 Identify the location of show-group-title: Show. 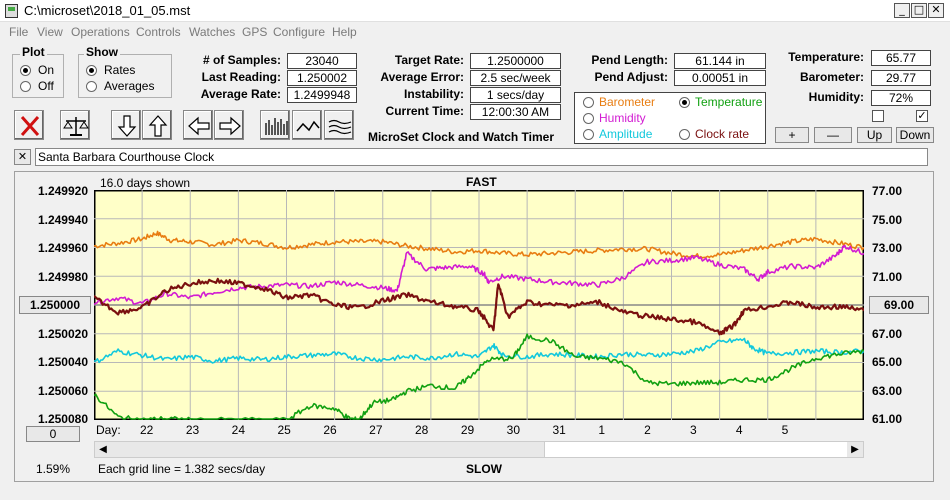
(102, 52).